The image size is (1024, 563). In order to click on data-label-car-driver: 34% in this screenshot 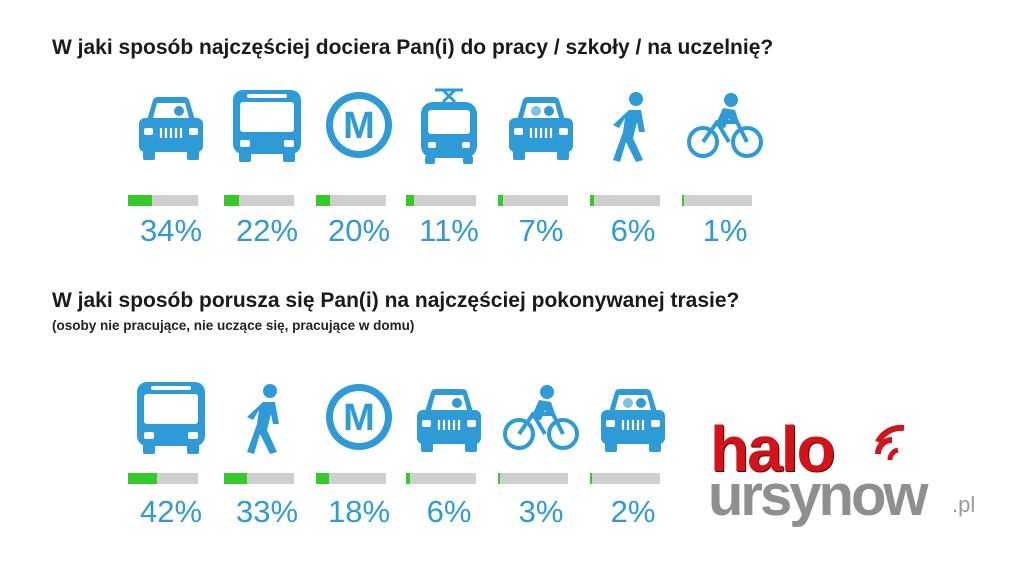, I will do `click(171, 230)`.